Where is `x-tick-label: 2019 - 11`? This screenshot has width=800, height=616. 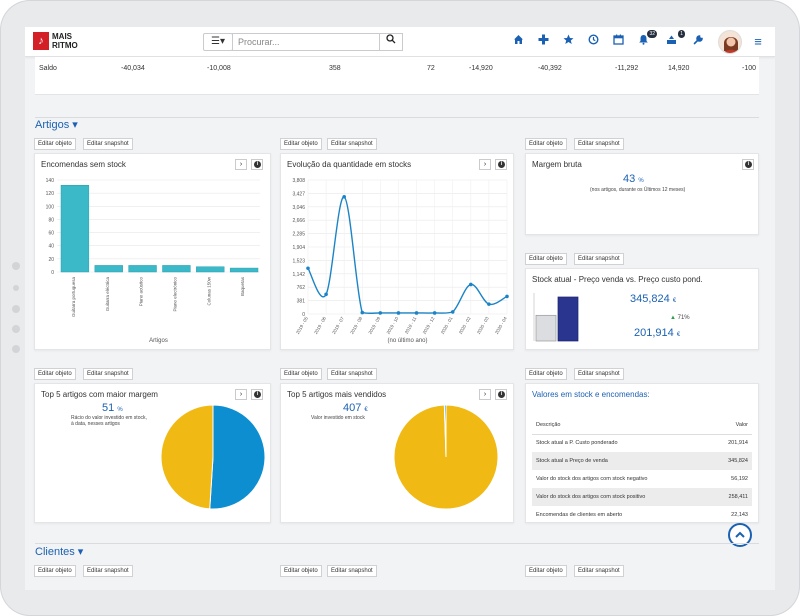
x-tick-label: 2019 - 11 is located at coordinates (411, 325).